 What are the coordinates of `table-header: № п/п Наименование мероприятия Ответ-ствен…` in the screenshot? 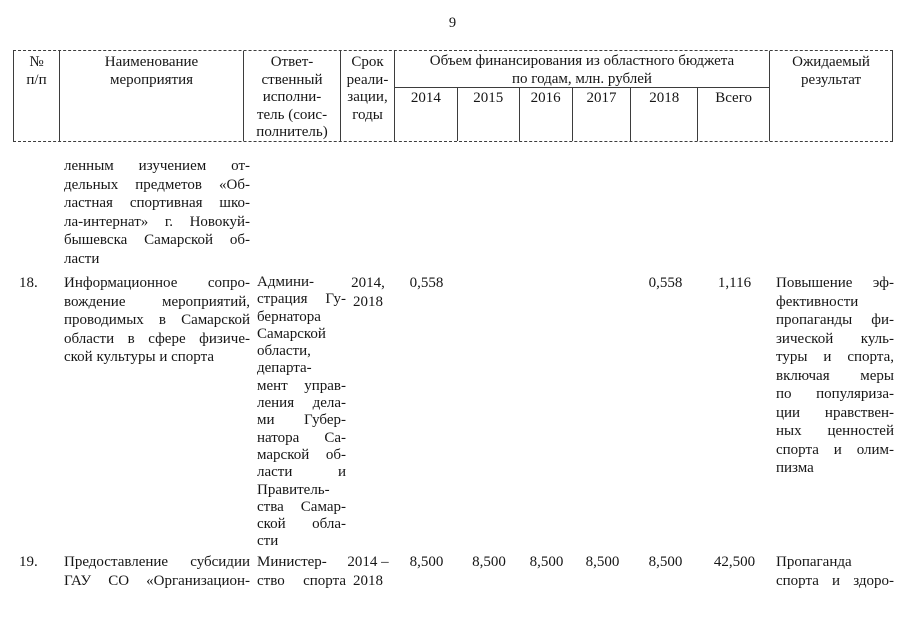 It's located at (453, 96).